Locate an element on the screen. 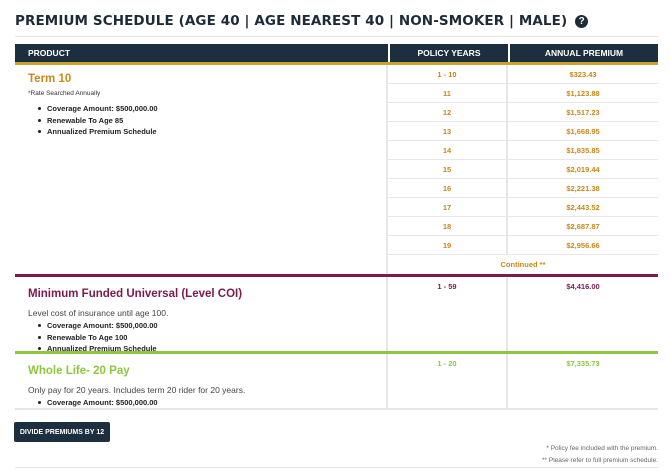 This screenshot has height=471, width=670. bottom-divider is located at coordinates (336, 467).